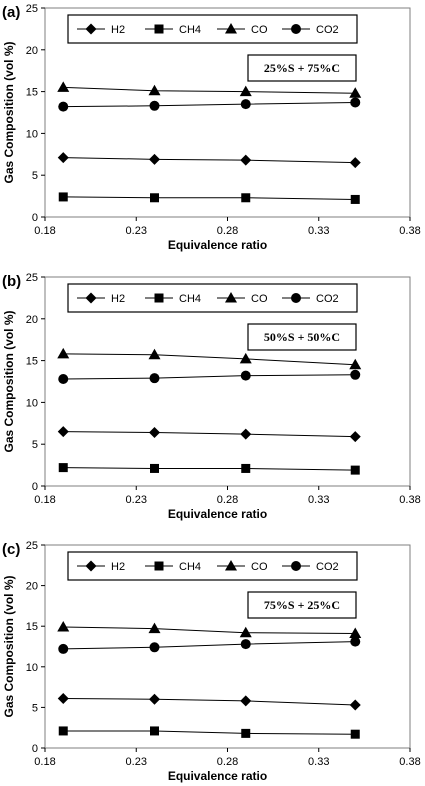 The width and height of the screenshot is (425, 786). I want to click on series-line-co2, so click(209, 377).